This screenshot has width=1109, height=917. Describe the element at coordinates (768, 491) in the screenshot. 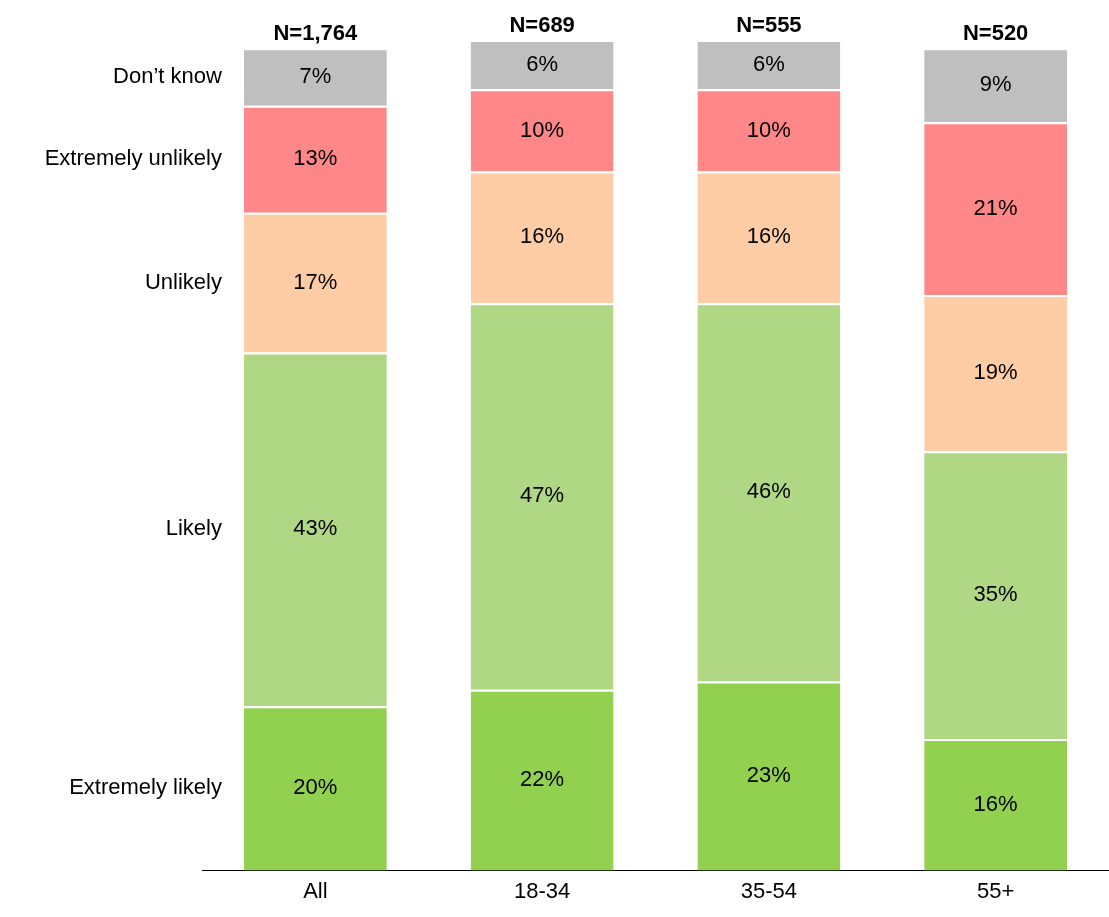

I see `data-label: 46%` at that location.